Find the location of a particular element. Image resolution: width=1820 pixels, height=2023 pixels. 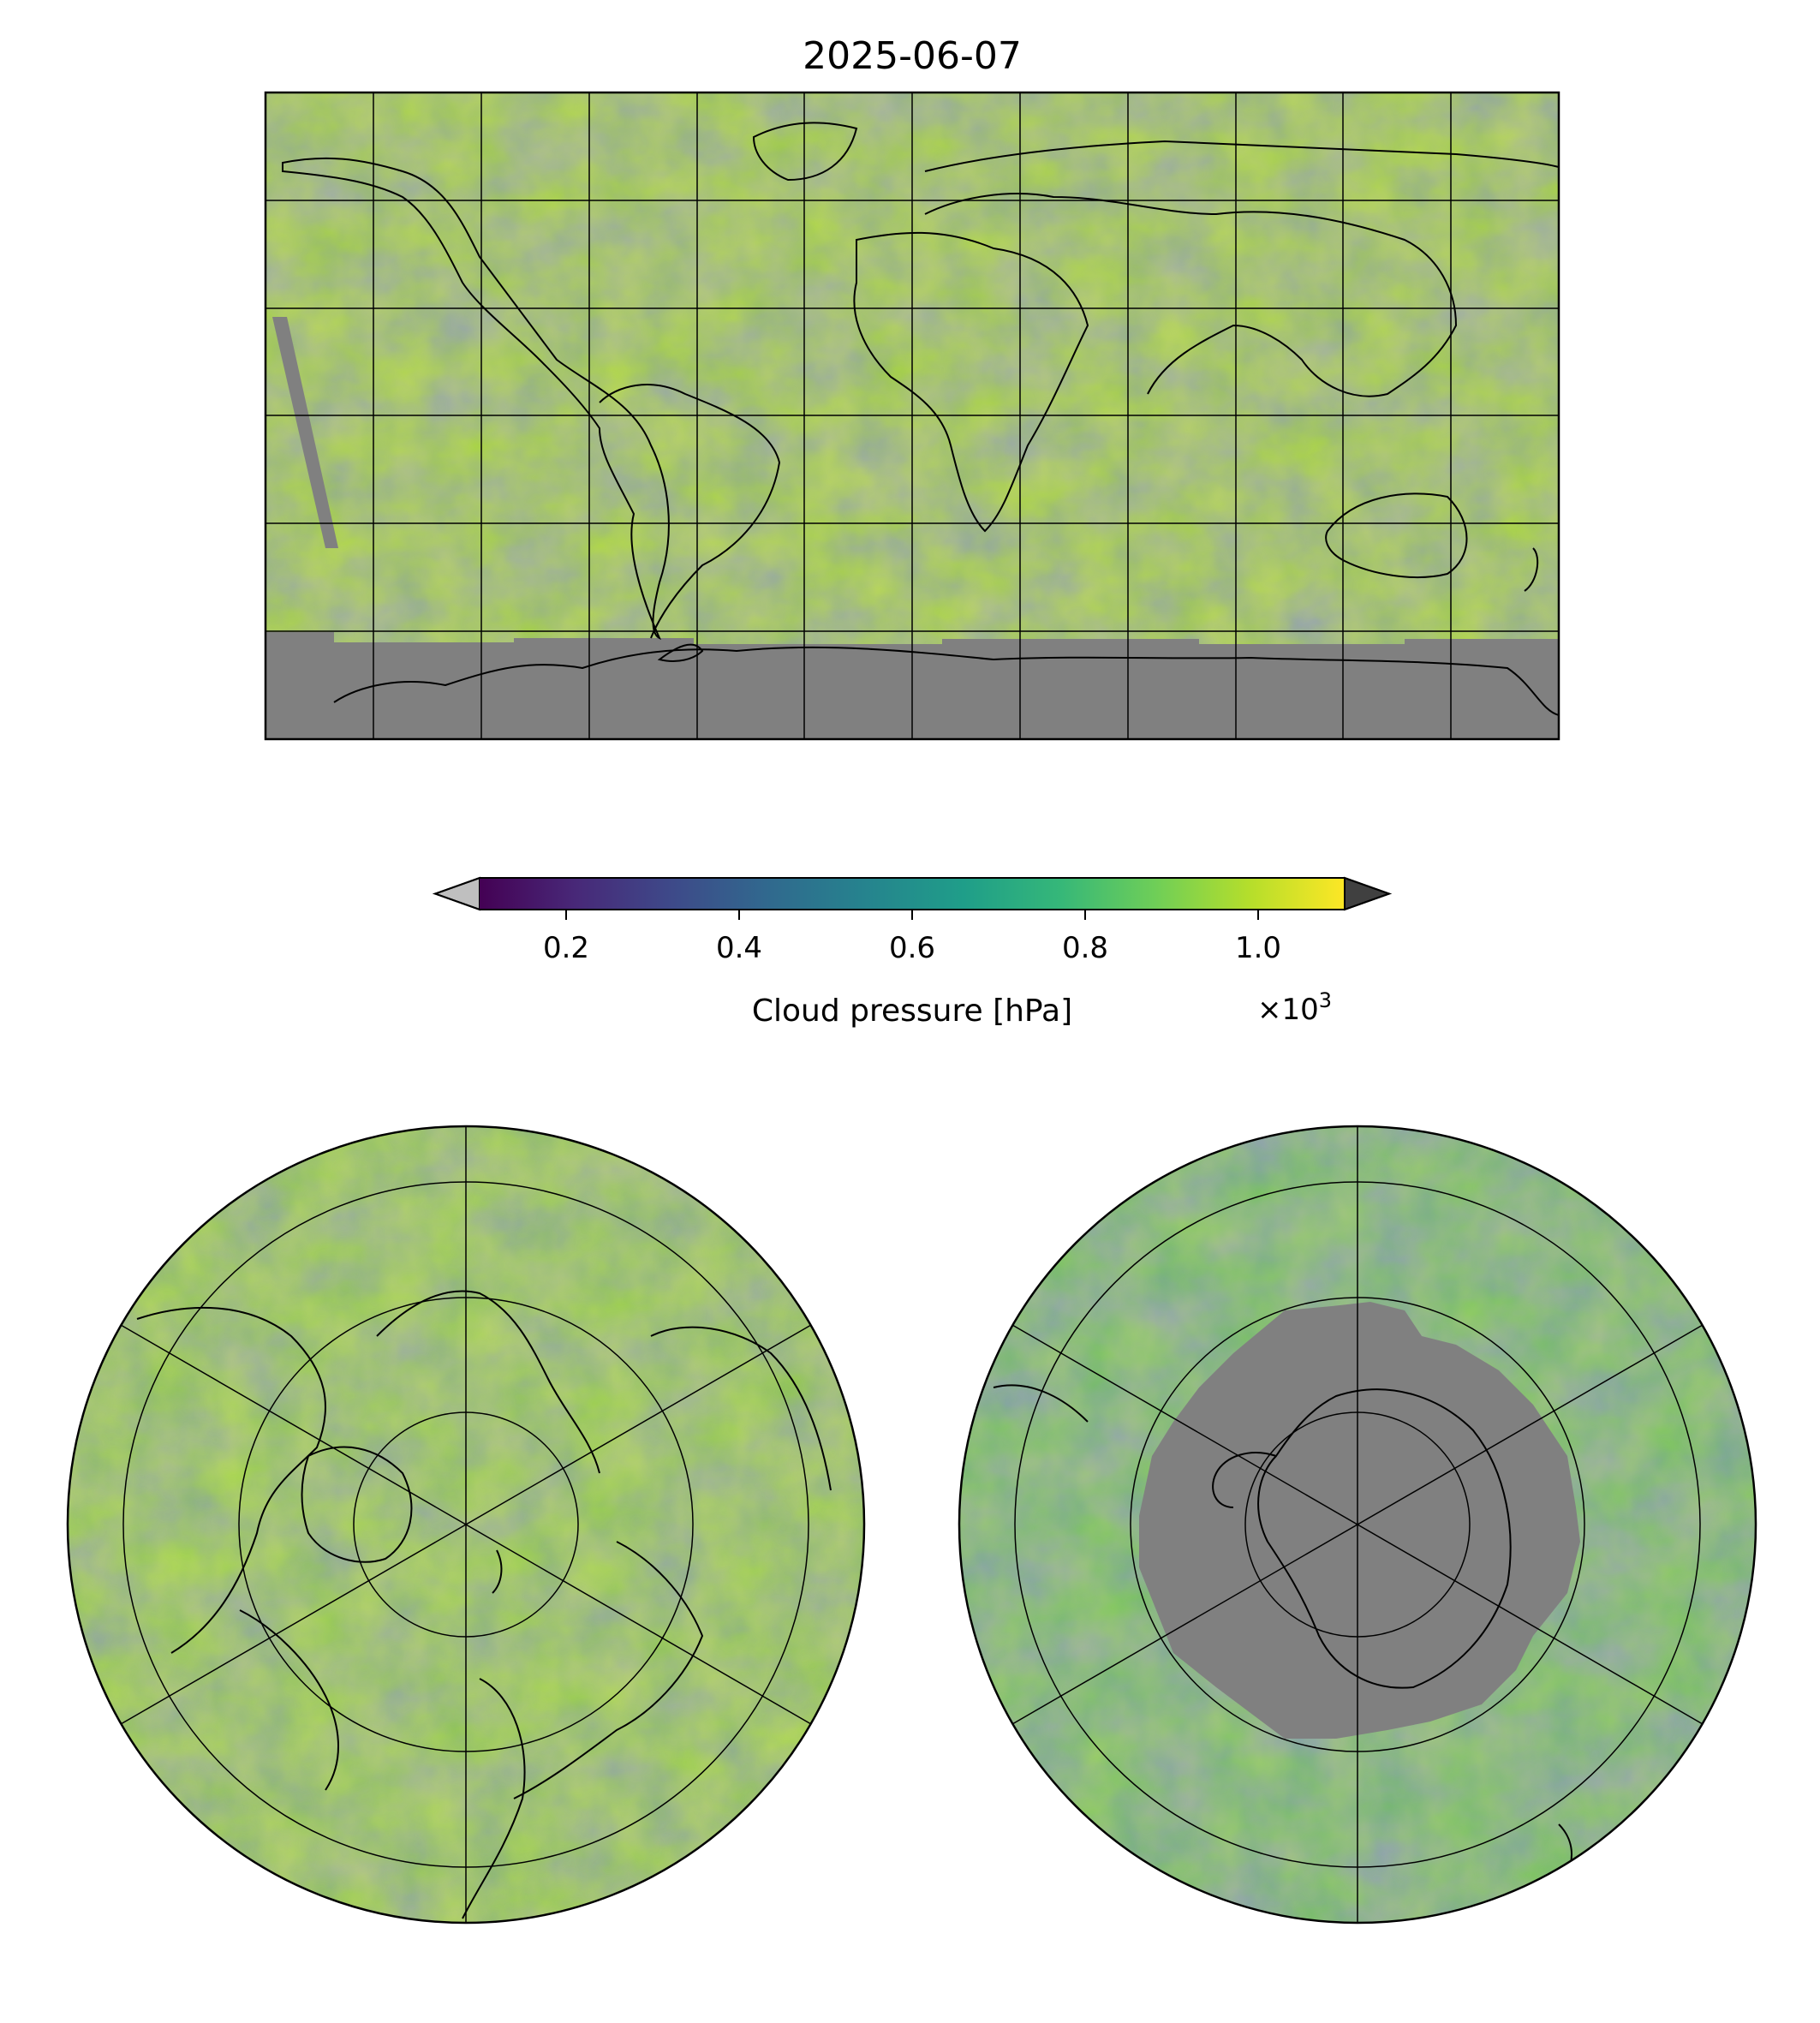

colorbar-tick-label: 0.4 is located at coordinates (739, 948).